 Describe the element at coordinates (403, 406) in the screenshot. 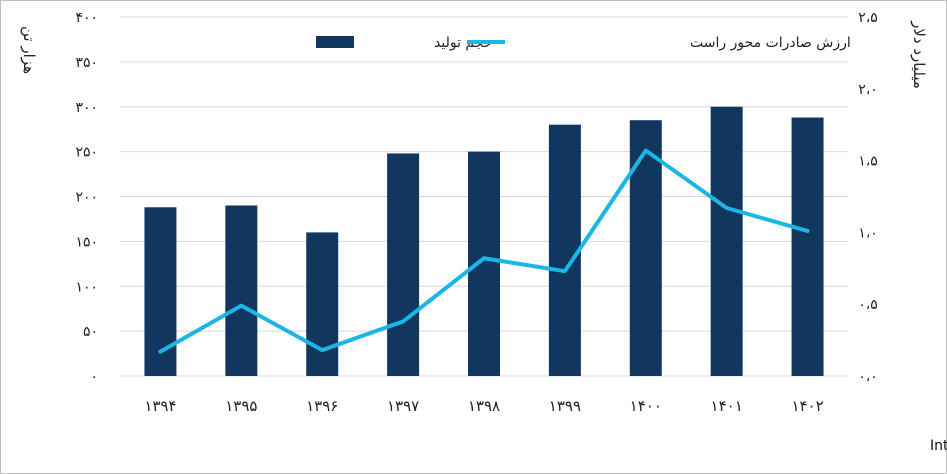

I see `x-tick-label: ۱۳۹۷` at that location.